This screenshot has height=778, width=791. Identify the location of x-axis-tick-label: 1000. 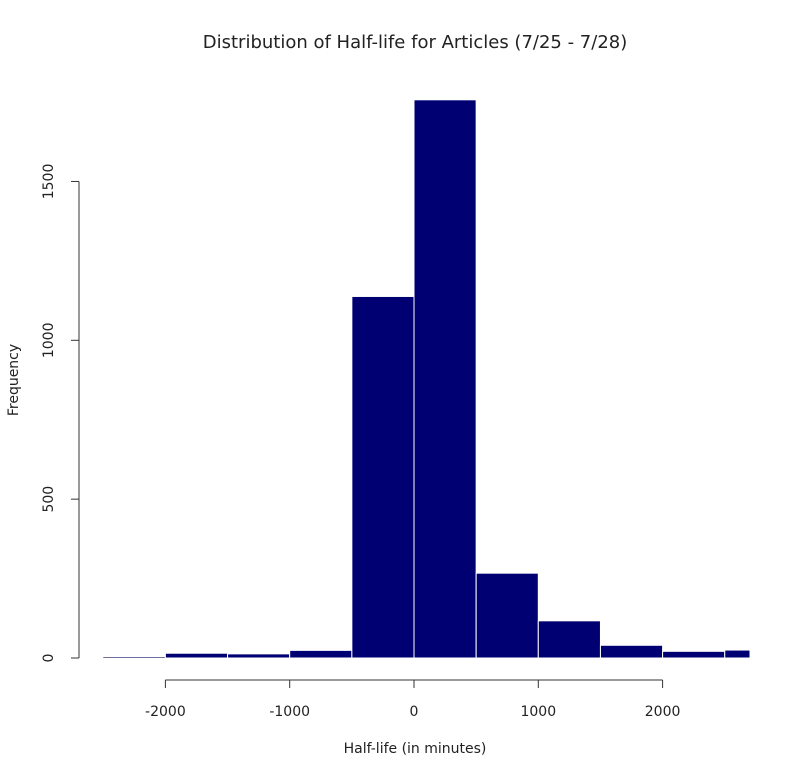
(538, 712).